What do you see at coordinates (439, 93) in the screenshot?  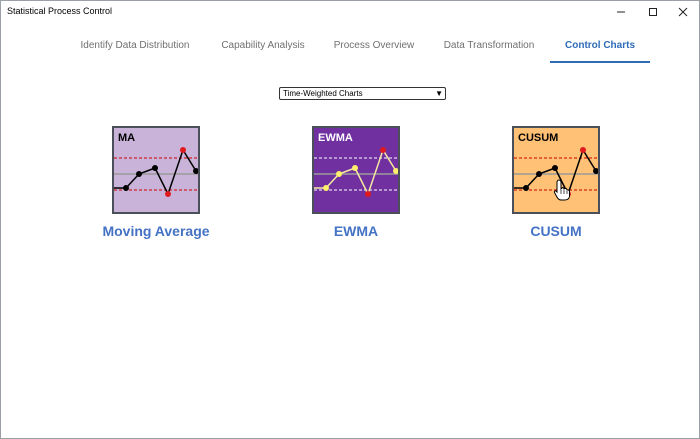 I see `chevron-down-icon: ▼` at bounding box center [439, 93].